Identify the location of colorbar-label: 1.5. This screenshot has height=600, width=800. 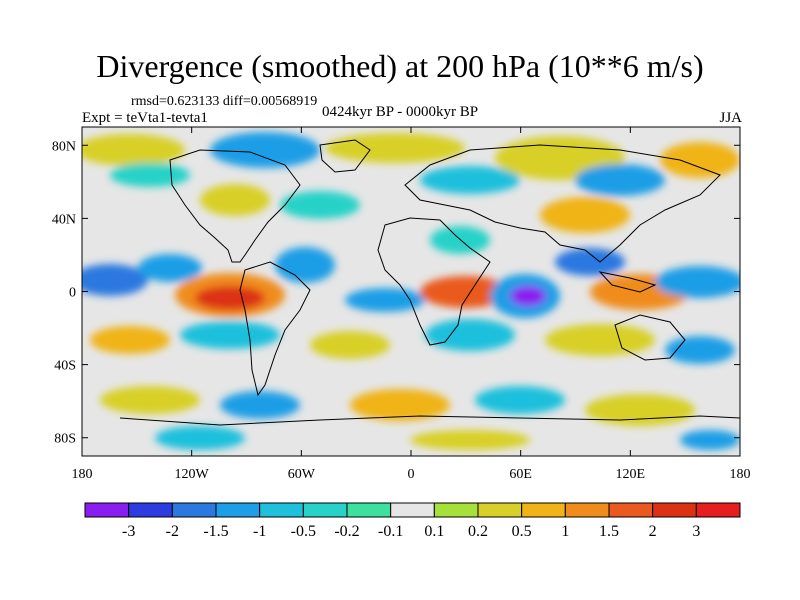
(609, 531).